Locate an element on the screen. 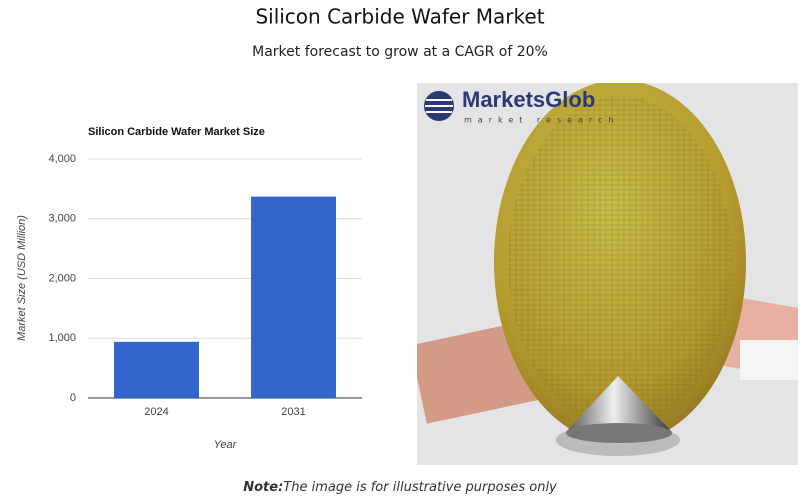  page-subtitle: Market forecast to grow at a CAGR of 20% is located at coordinates (400, 52).